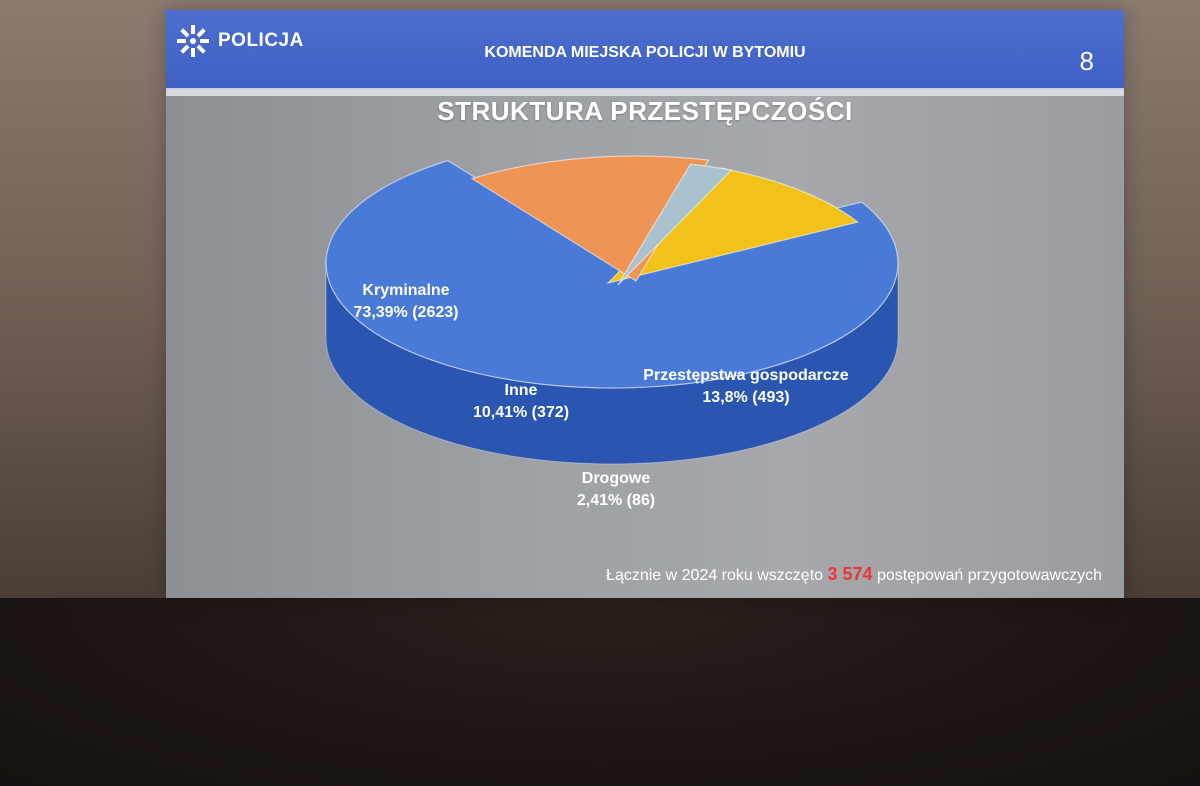 The height and width of the screenshot is (786, 1200). I want to click on header-stripe, so click(645, 93).